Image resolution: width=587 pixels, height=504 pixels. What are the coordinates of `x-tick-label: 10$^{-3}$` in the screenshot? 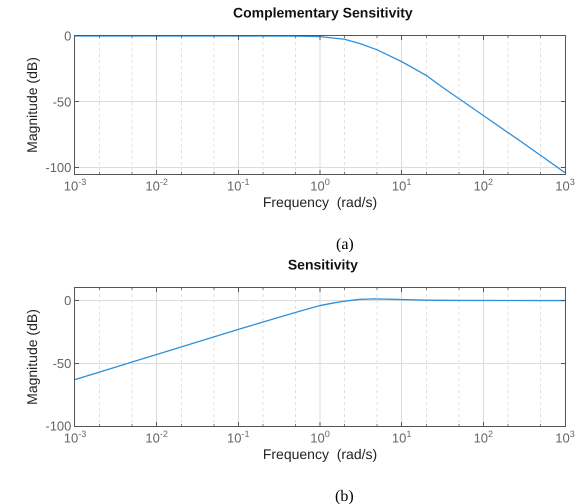 It's located at (75, 185).